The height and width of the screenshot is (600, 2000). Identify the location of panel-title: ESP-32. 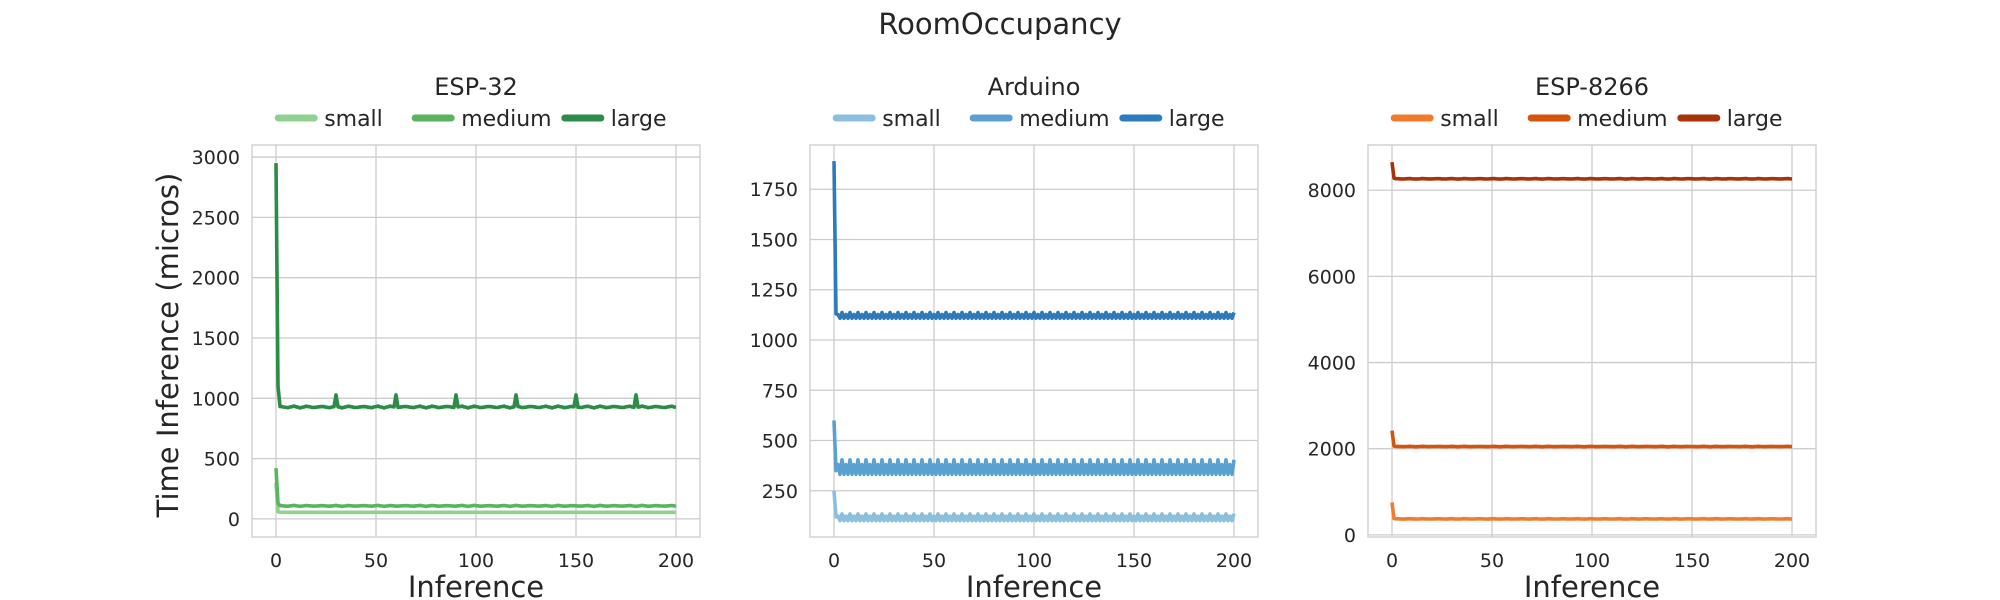
(476, 87).